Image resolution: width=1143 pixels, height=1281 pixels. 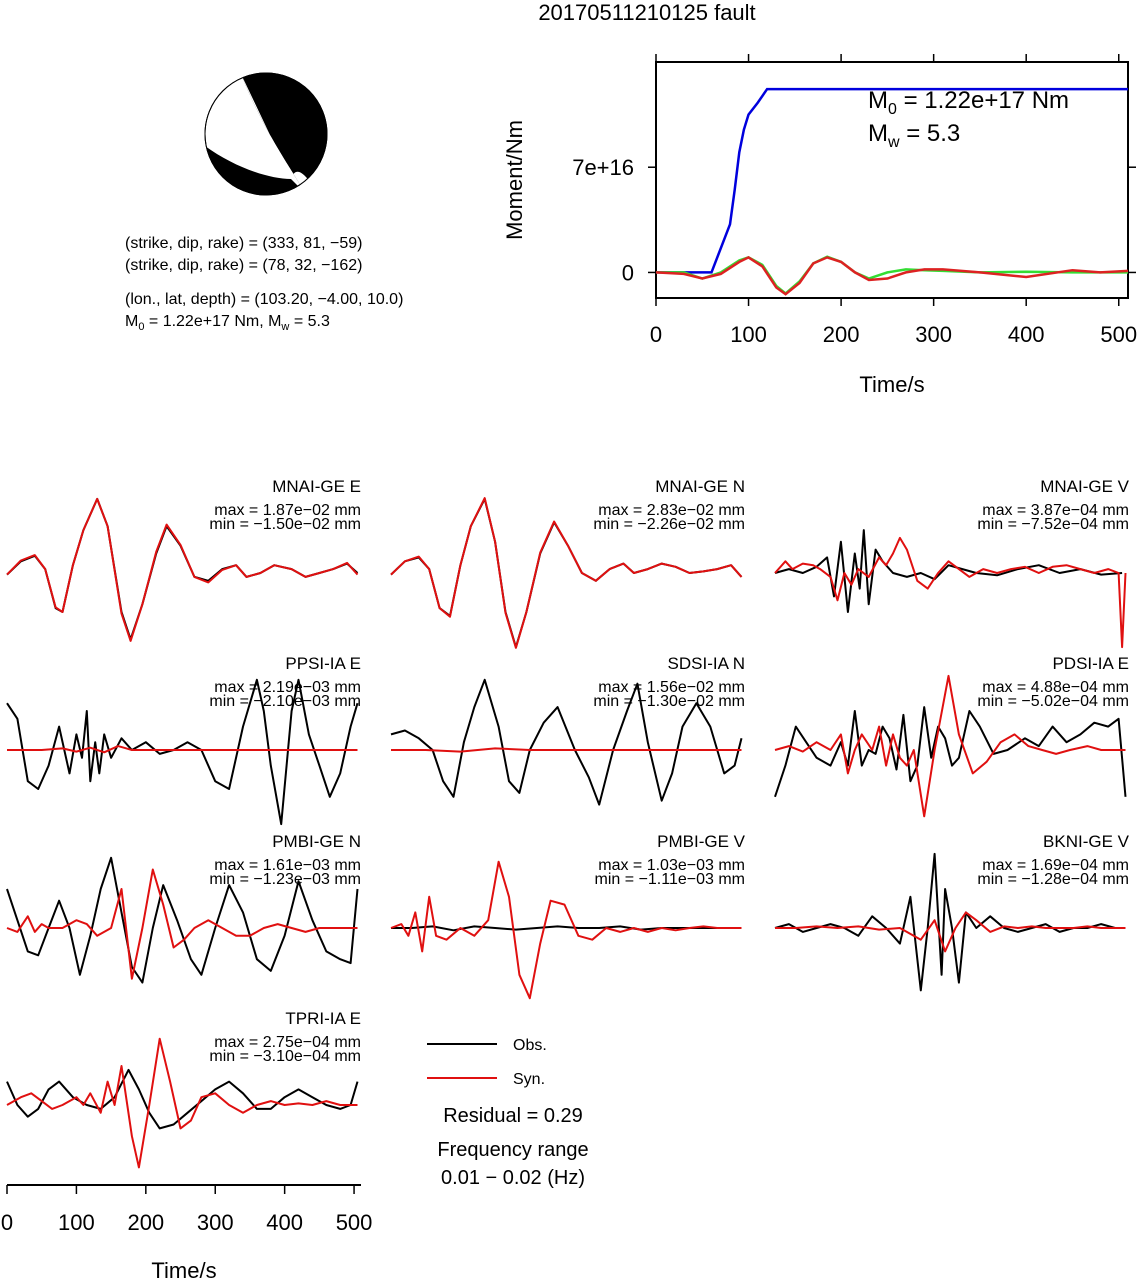 I want to click on stf-frame, so click(x=892, y=180).